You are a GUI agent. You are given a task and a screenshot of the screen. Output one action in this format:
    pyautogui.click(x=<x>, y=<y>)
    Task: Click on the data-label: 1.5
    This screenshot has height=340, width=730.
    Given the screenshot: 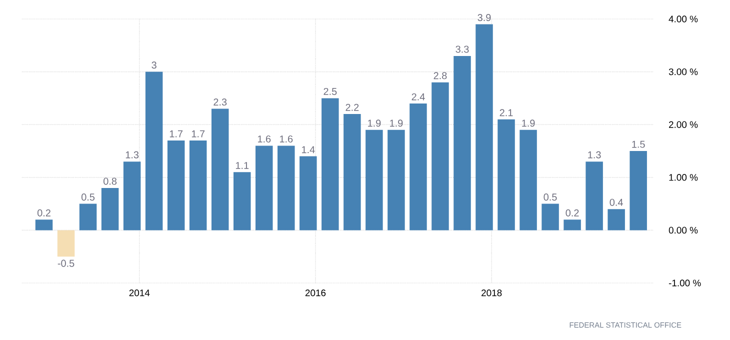 What is the action you would take?
    pyautogui.click(x=638, y=144)
    